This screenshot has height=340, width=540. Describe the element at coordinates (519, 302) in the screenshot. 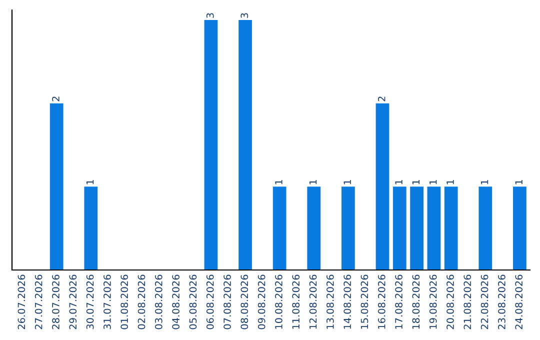

I see `x-tick-label: 24.08.2026` at that location.